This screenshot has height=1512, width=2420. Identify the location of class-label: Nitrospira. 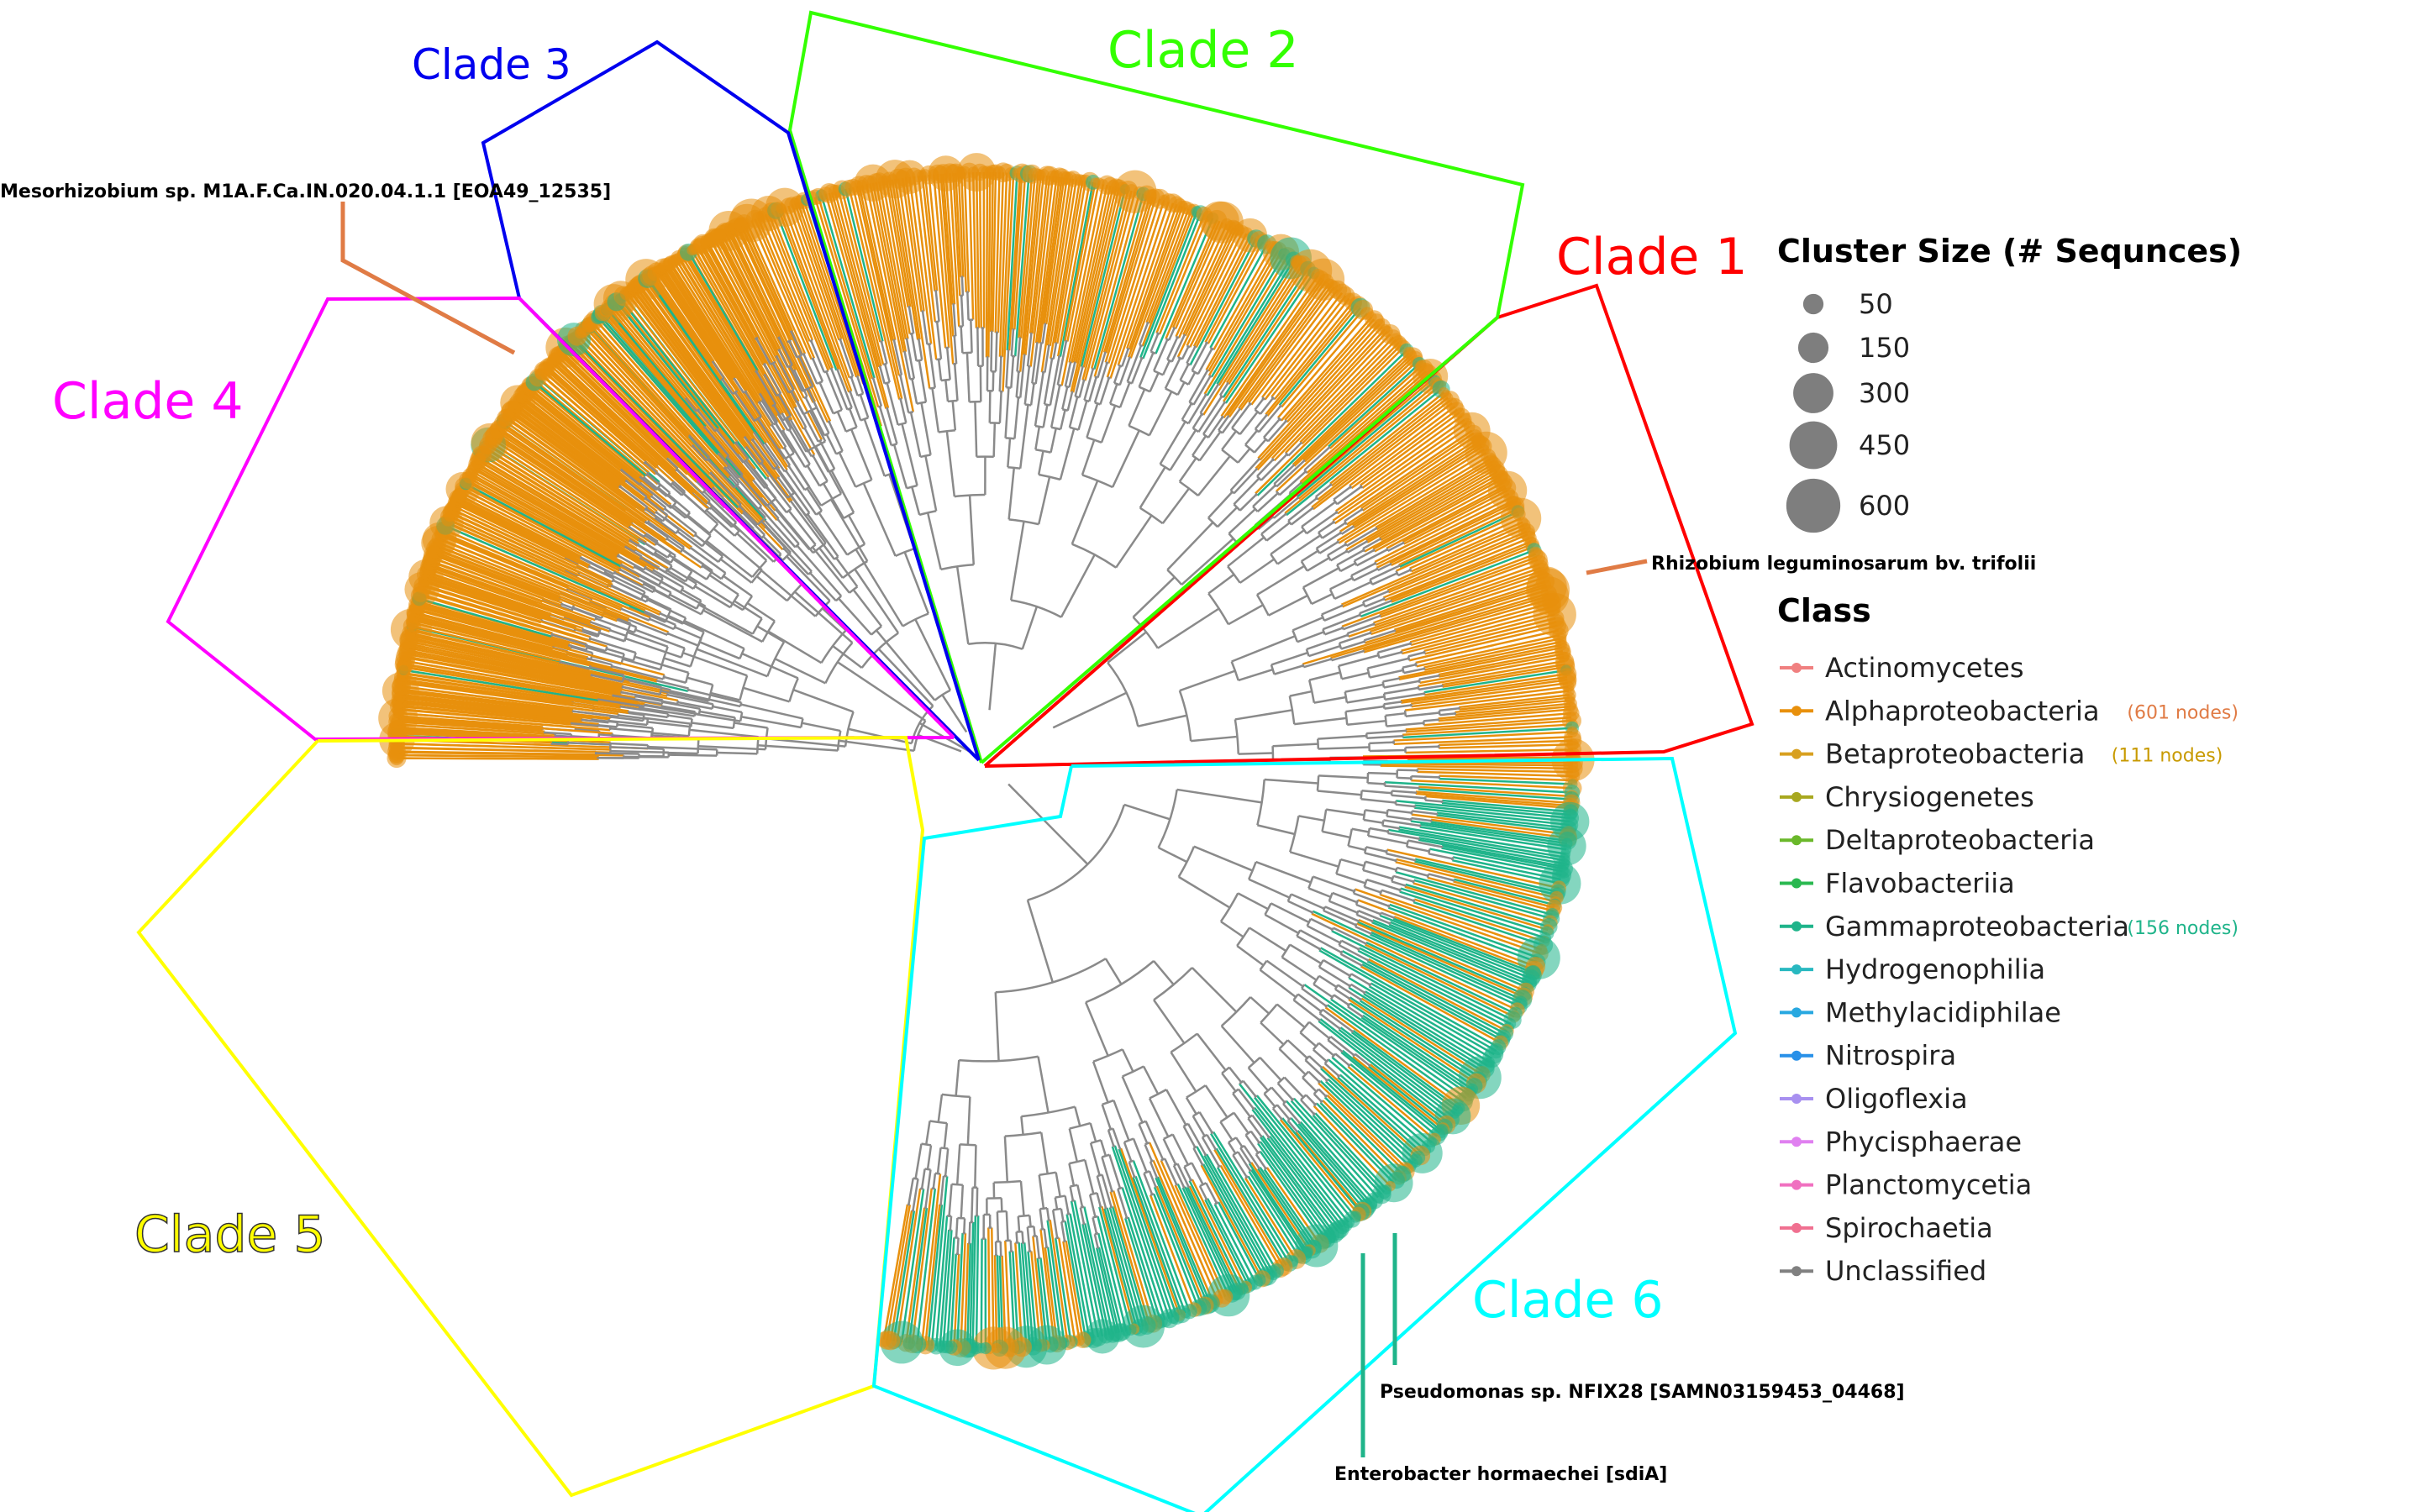
(1890, 1056).